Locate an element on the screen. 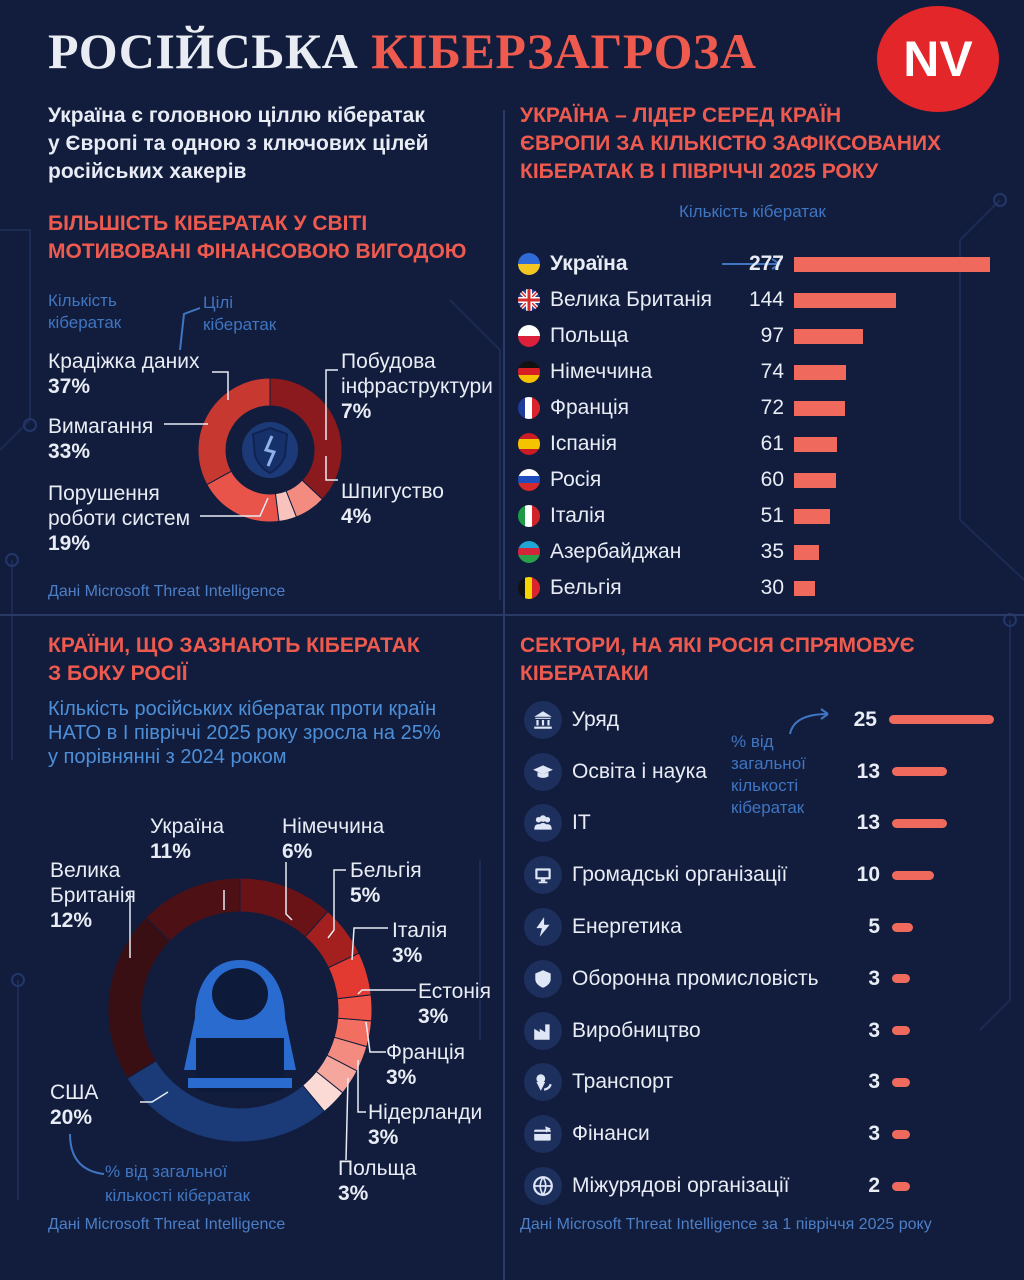 This screenshot has width=1024, height=1280. note-line: Кількість is located at coordinates (82, 300).